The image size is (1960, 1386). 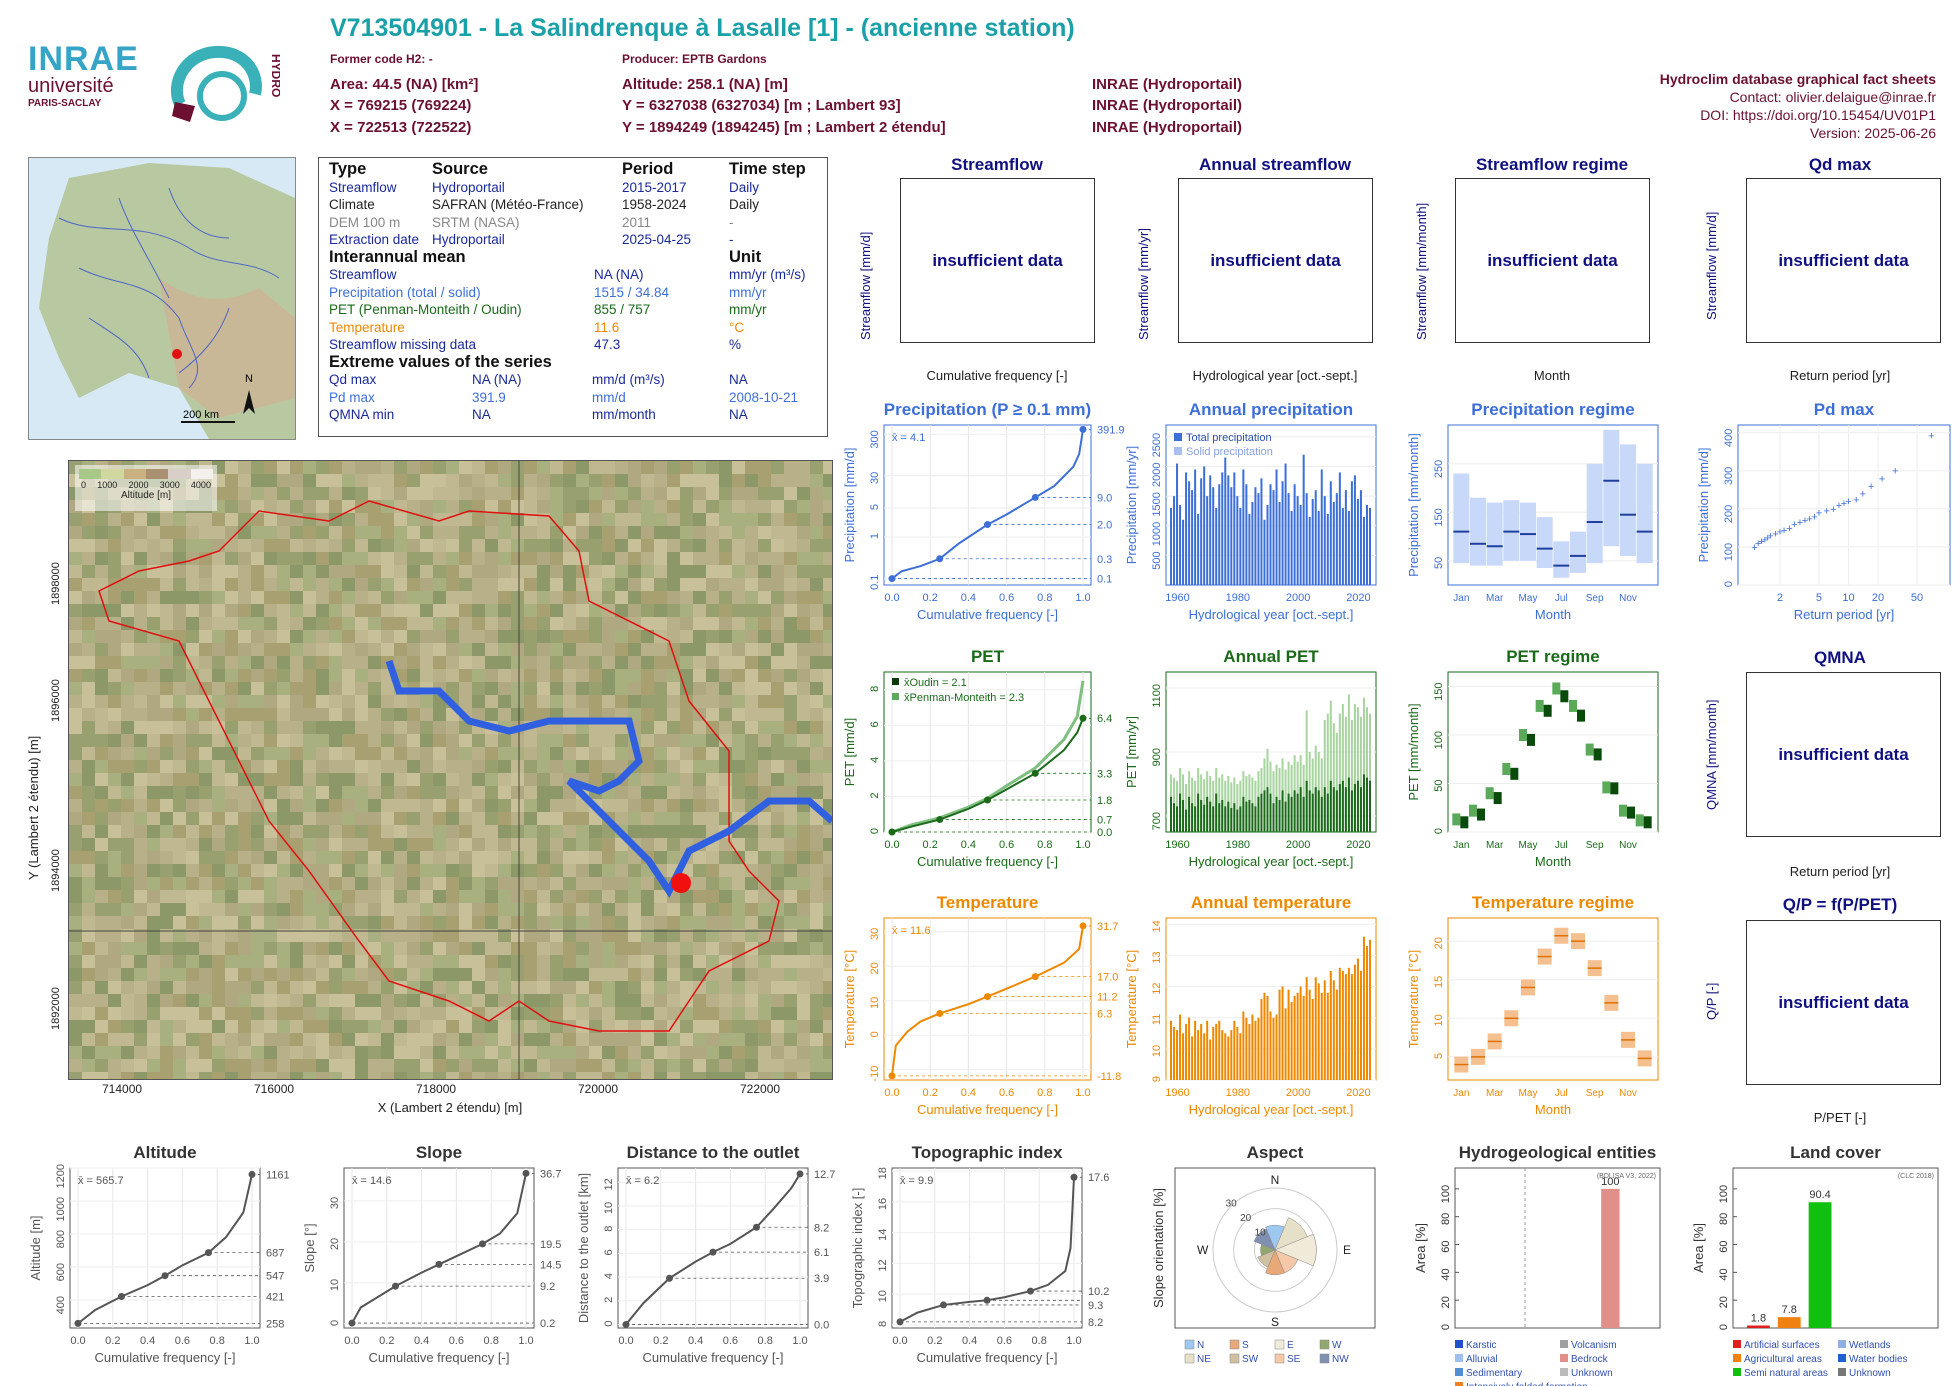 What do you see at coordinates (1157, 696) in the screenshot?
I see `ytick-label: 1100` at bounding box center [1157, 696].